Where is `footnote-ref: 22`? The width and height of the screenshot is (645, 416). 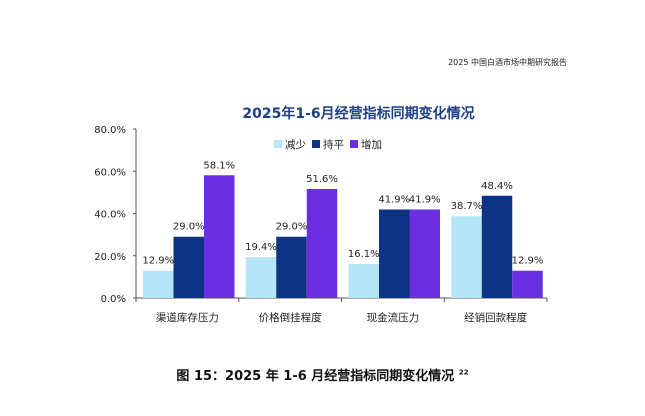 footnote-ref: 22 is located at coordinates (463, 372).